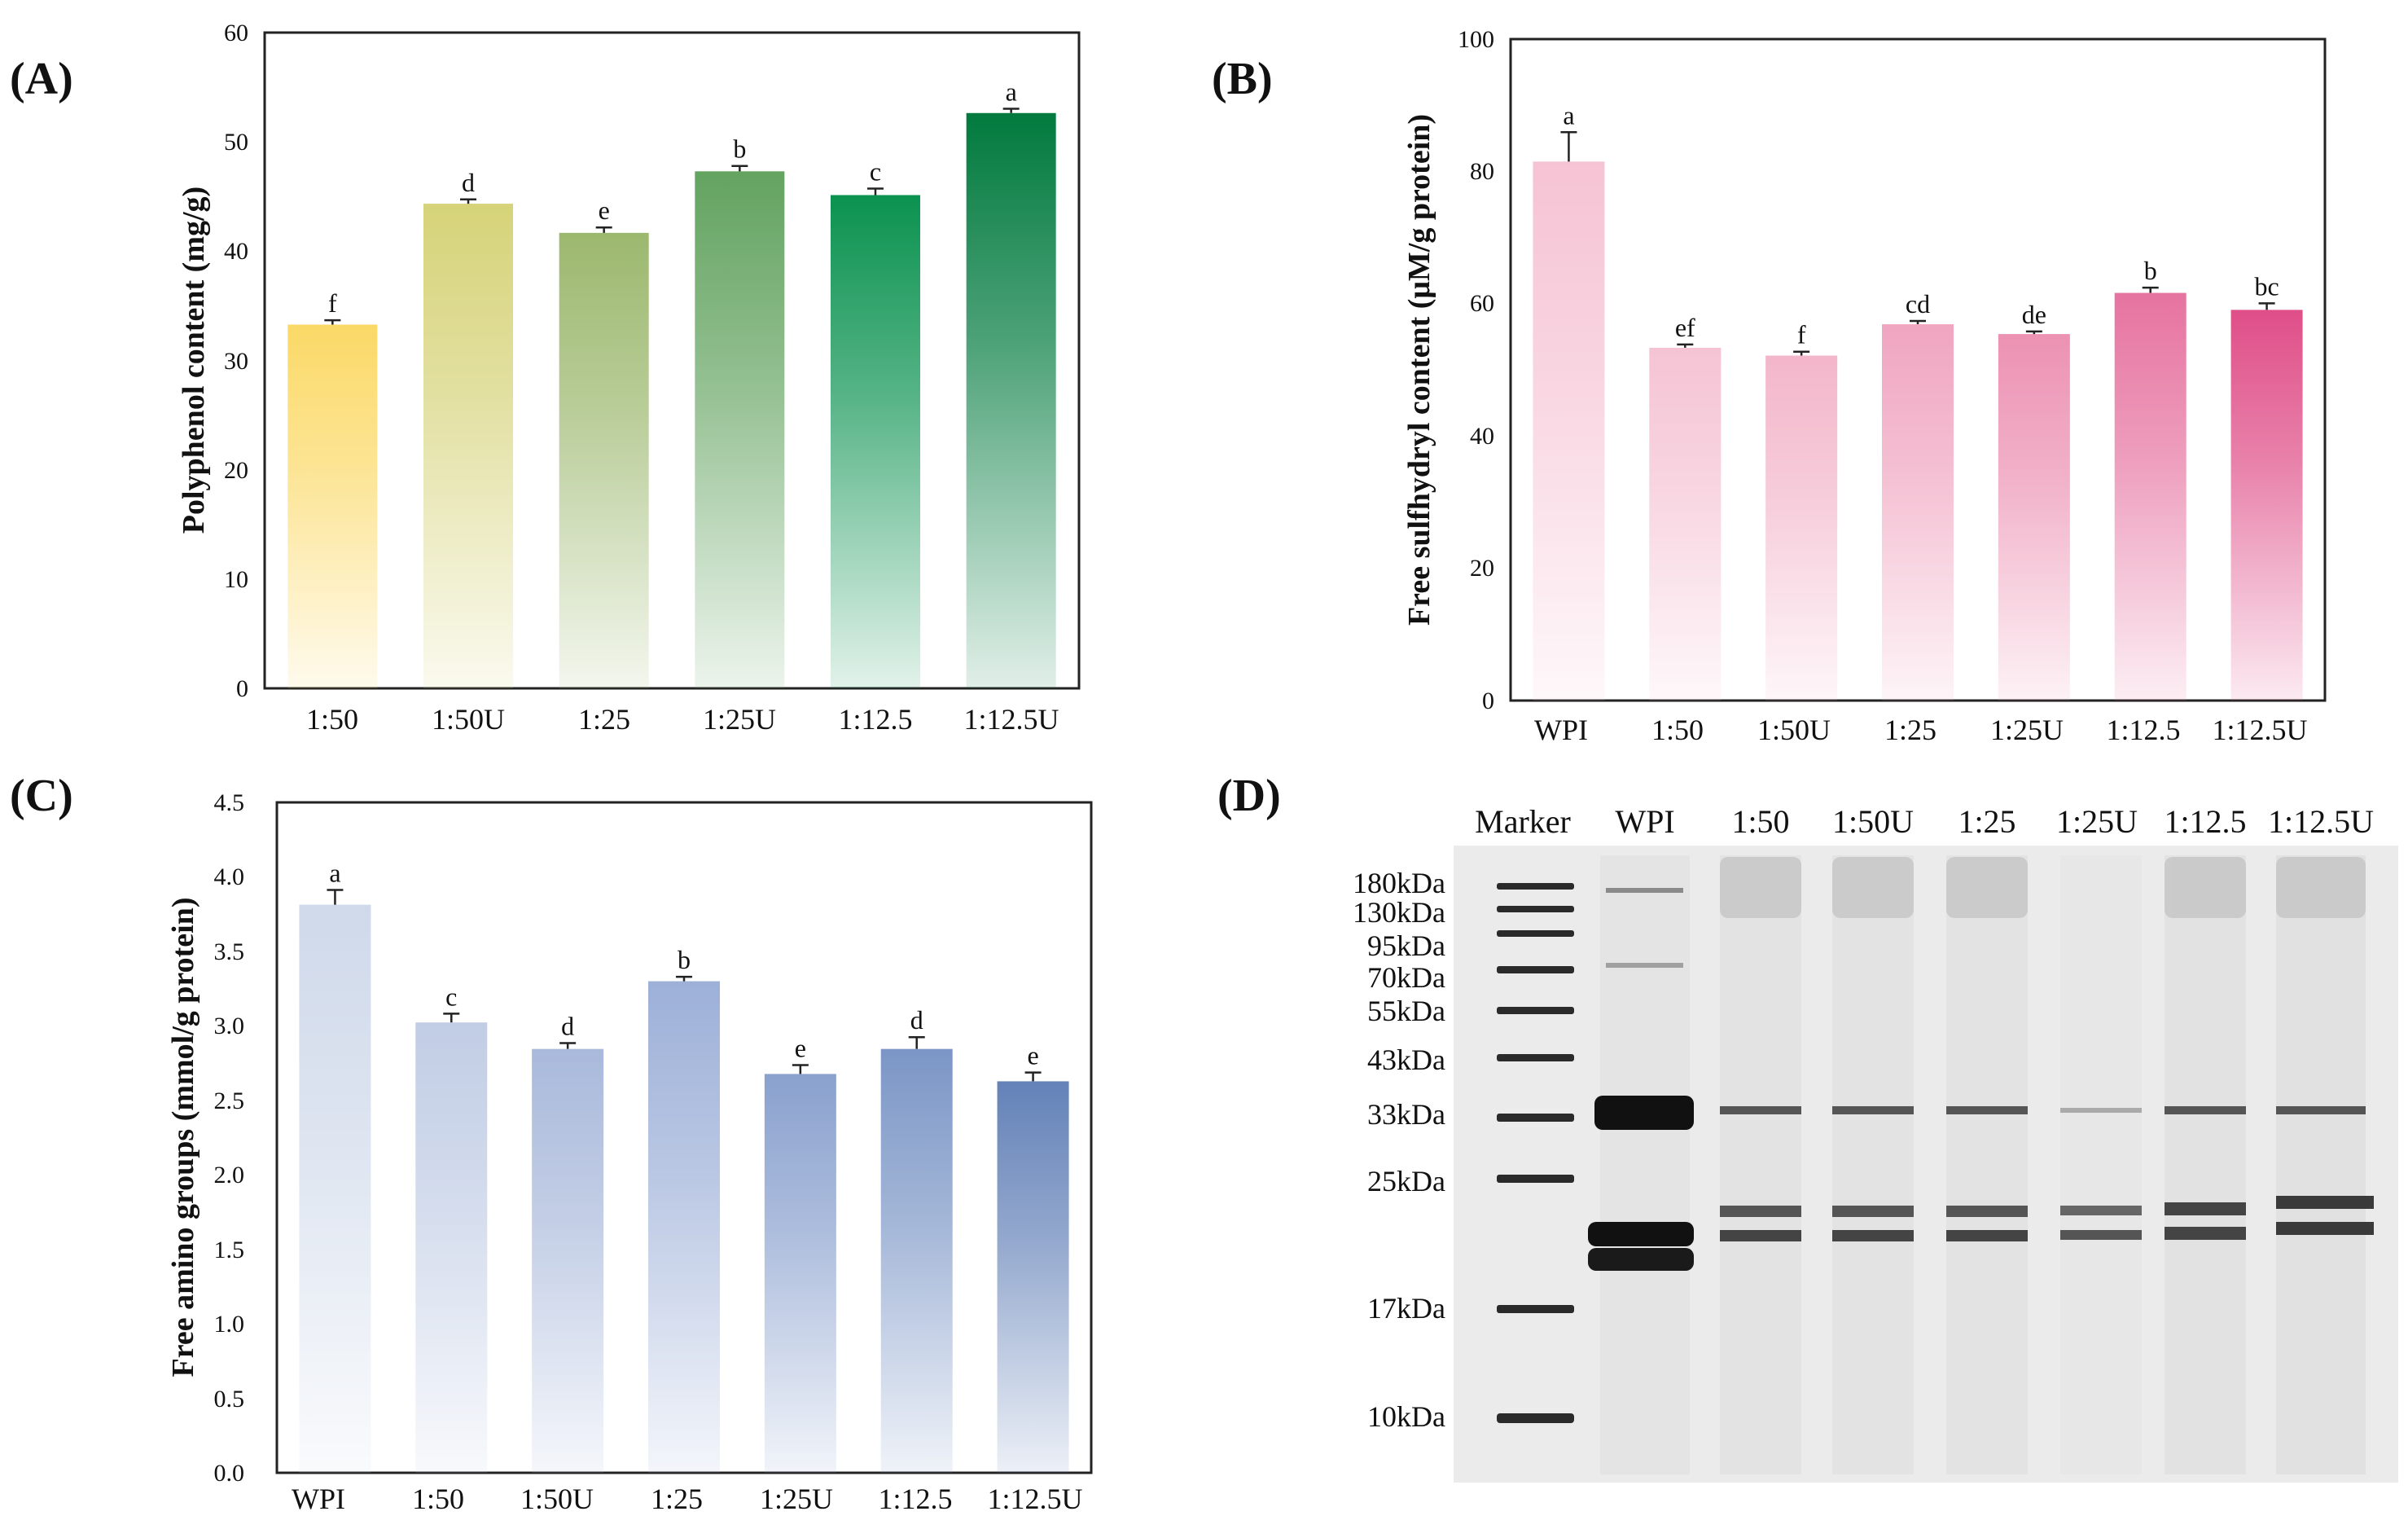 The width and height of the screenshot is (2408, 1529). What do you see at coordinates (2034, 314) in the screenshot?
I see `significance-letter: de` at bounding box center [2034, 314].